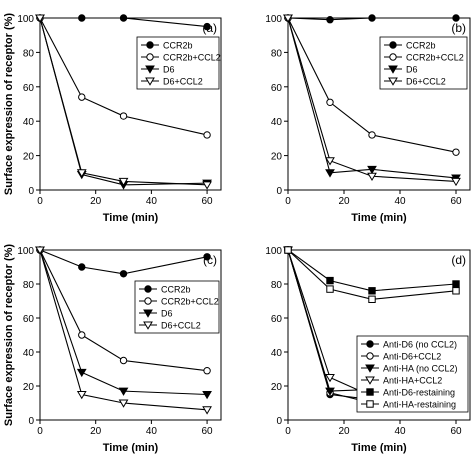 The width and height of the screenshot is (474, 460). I want to click on legend-item: CCR2b, so click(167, 46).